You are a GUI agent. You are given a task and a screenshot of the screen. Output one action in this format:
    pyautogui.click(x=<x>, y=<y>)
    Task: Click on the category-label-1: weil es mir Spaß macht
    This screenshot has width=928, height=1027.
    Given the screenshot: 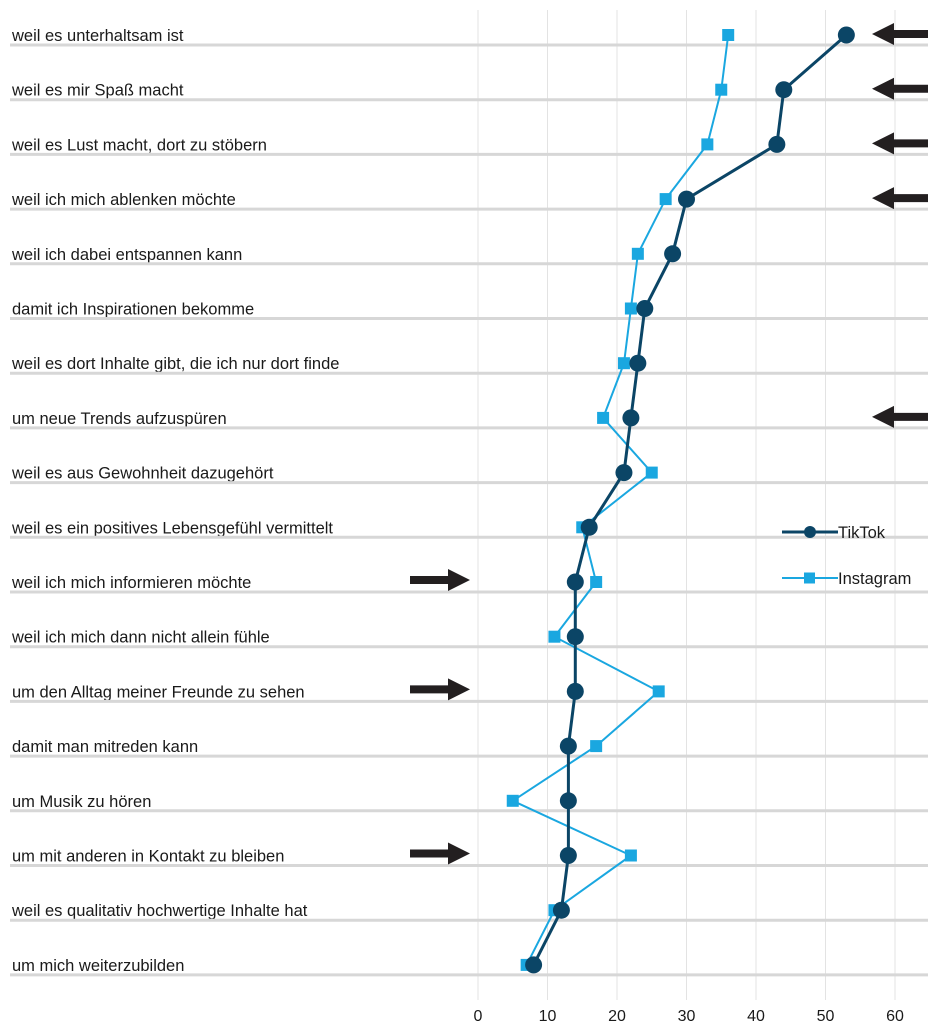 What is the action you would take?
    pyautogui.click(x=97, y=91)
    